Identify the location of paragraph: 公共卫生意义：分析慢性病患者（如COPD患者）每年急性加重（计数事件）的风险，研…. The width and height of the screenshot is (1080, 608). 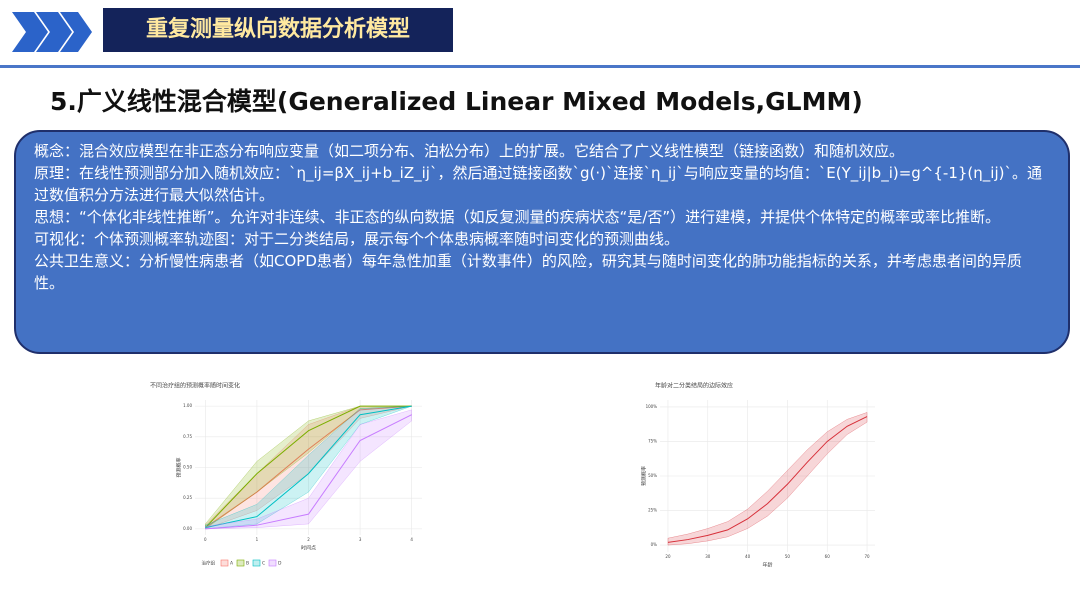
(528, 272).